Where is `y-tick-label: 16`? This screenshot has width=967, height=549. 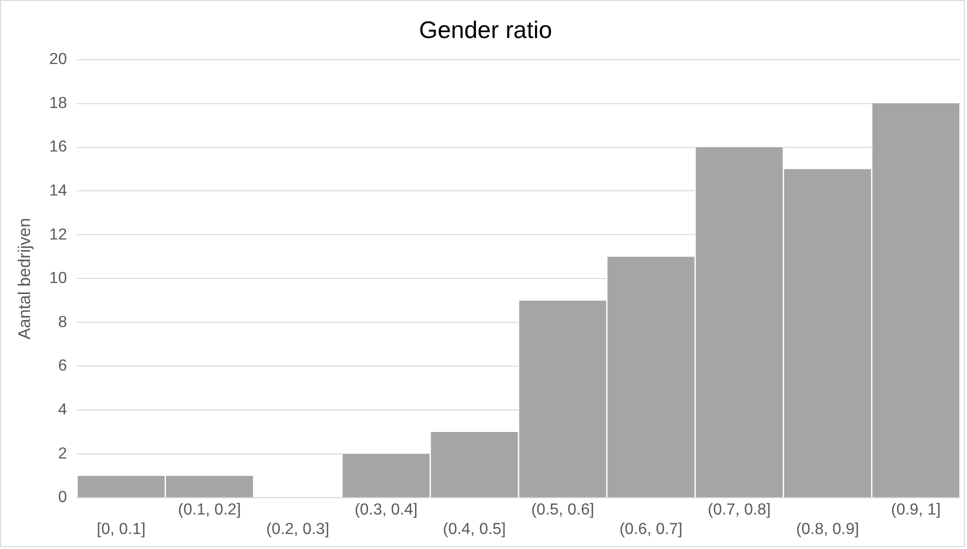 y-tick-label: 16 is located at coordinates (58, 147).